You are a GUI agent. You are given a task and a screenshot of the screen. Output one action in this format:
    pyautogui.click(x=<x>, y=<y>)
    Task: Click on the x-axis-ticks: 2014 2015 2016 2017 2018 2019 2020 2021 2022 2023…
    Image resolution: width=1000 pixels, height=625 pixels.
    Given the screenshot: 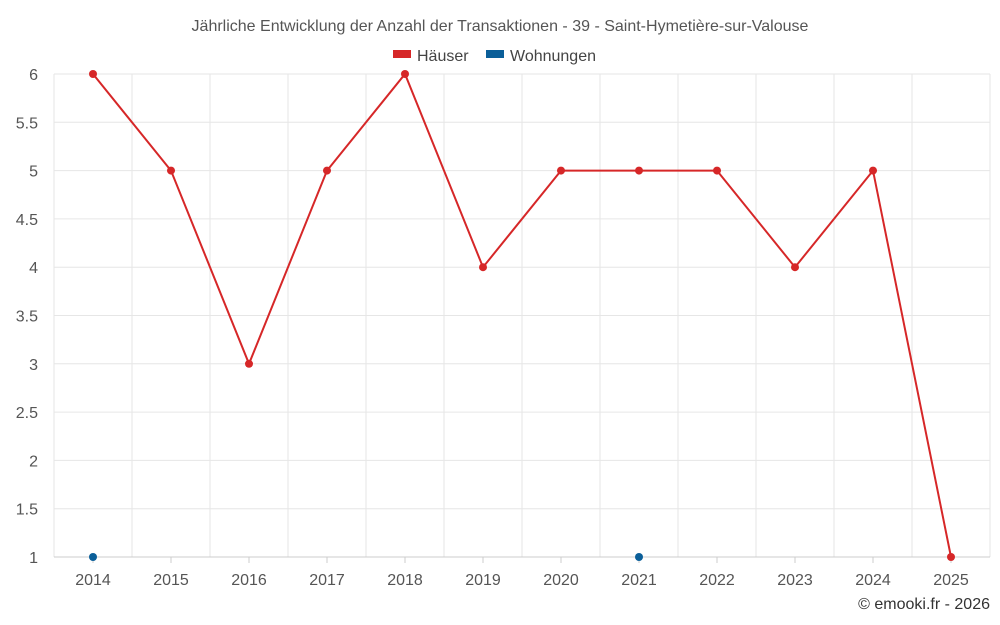 What is the action you would take?
    pyautogui.click(x=522, y=573)
    